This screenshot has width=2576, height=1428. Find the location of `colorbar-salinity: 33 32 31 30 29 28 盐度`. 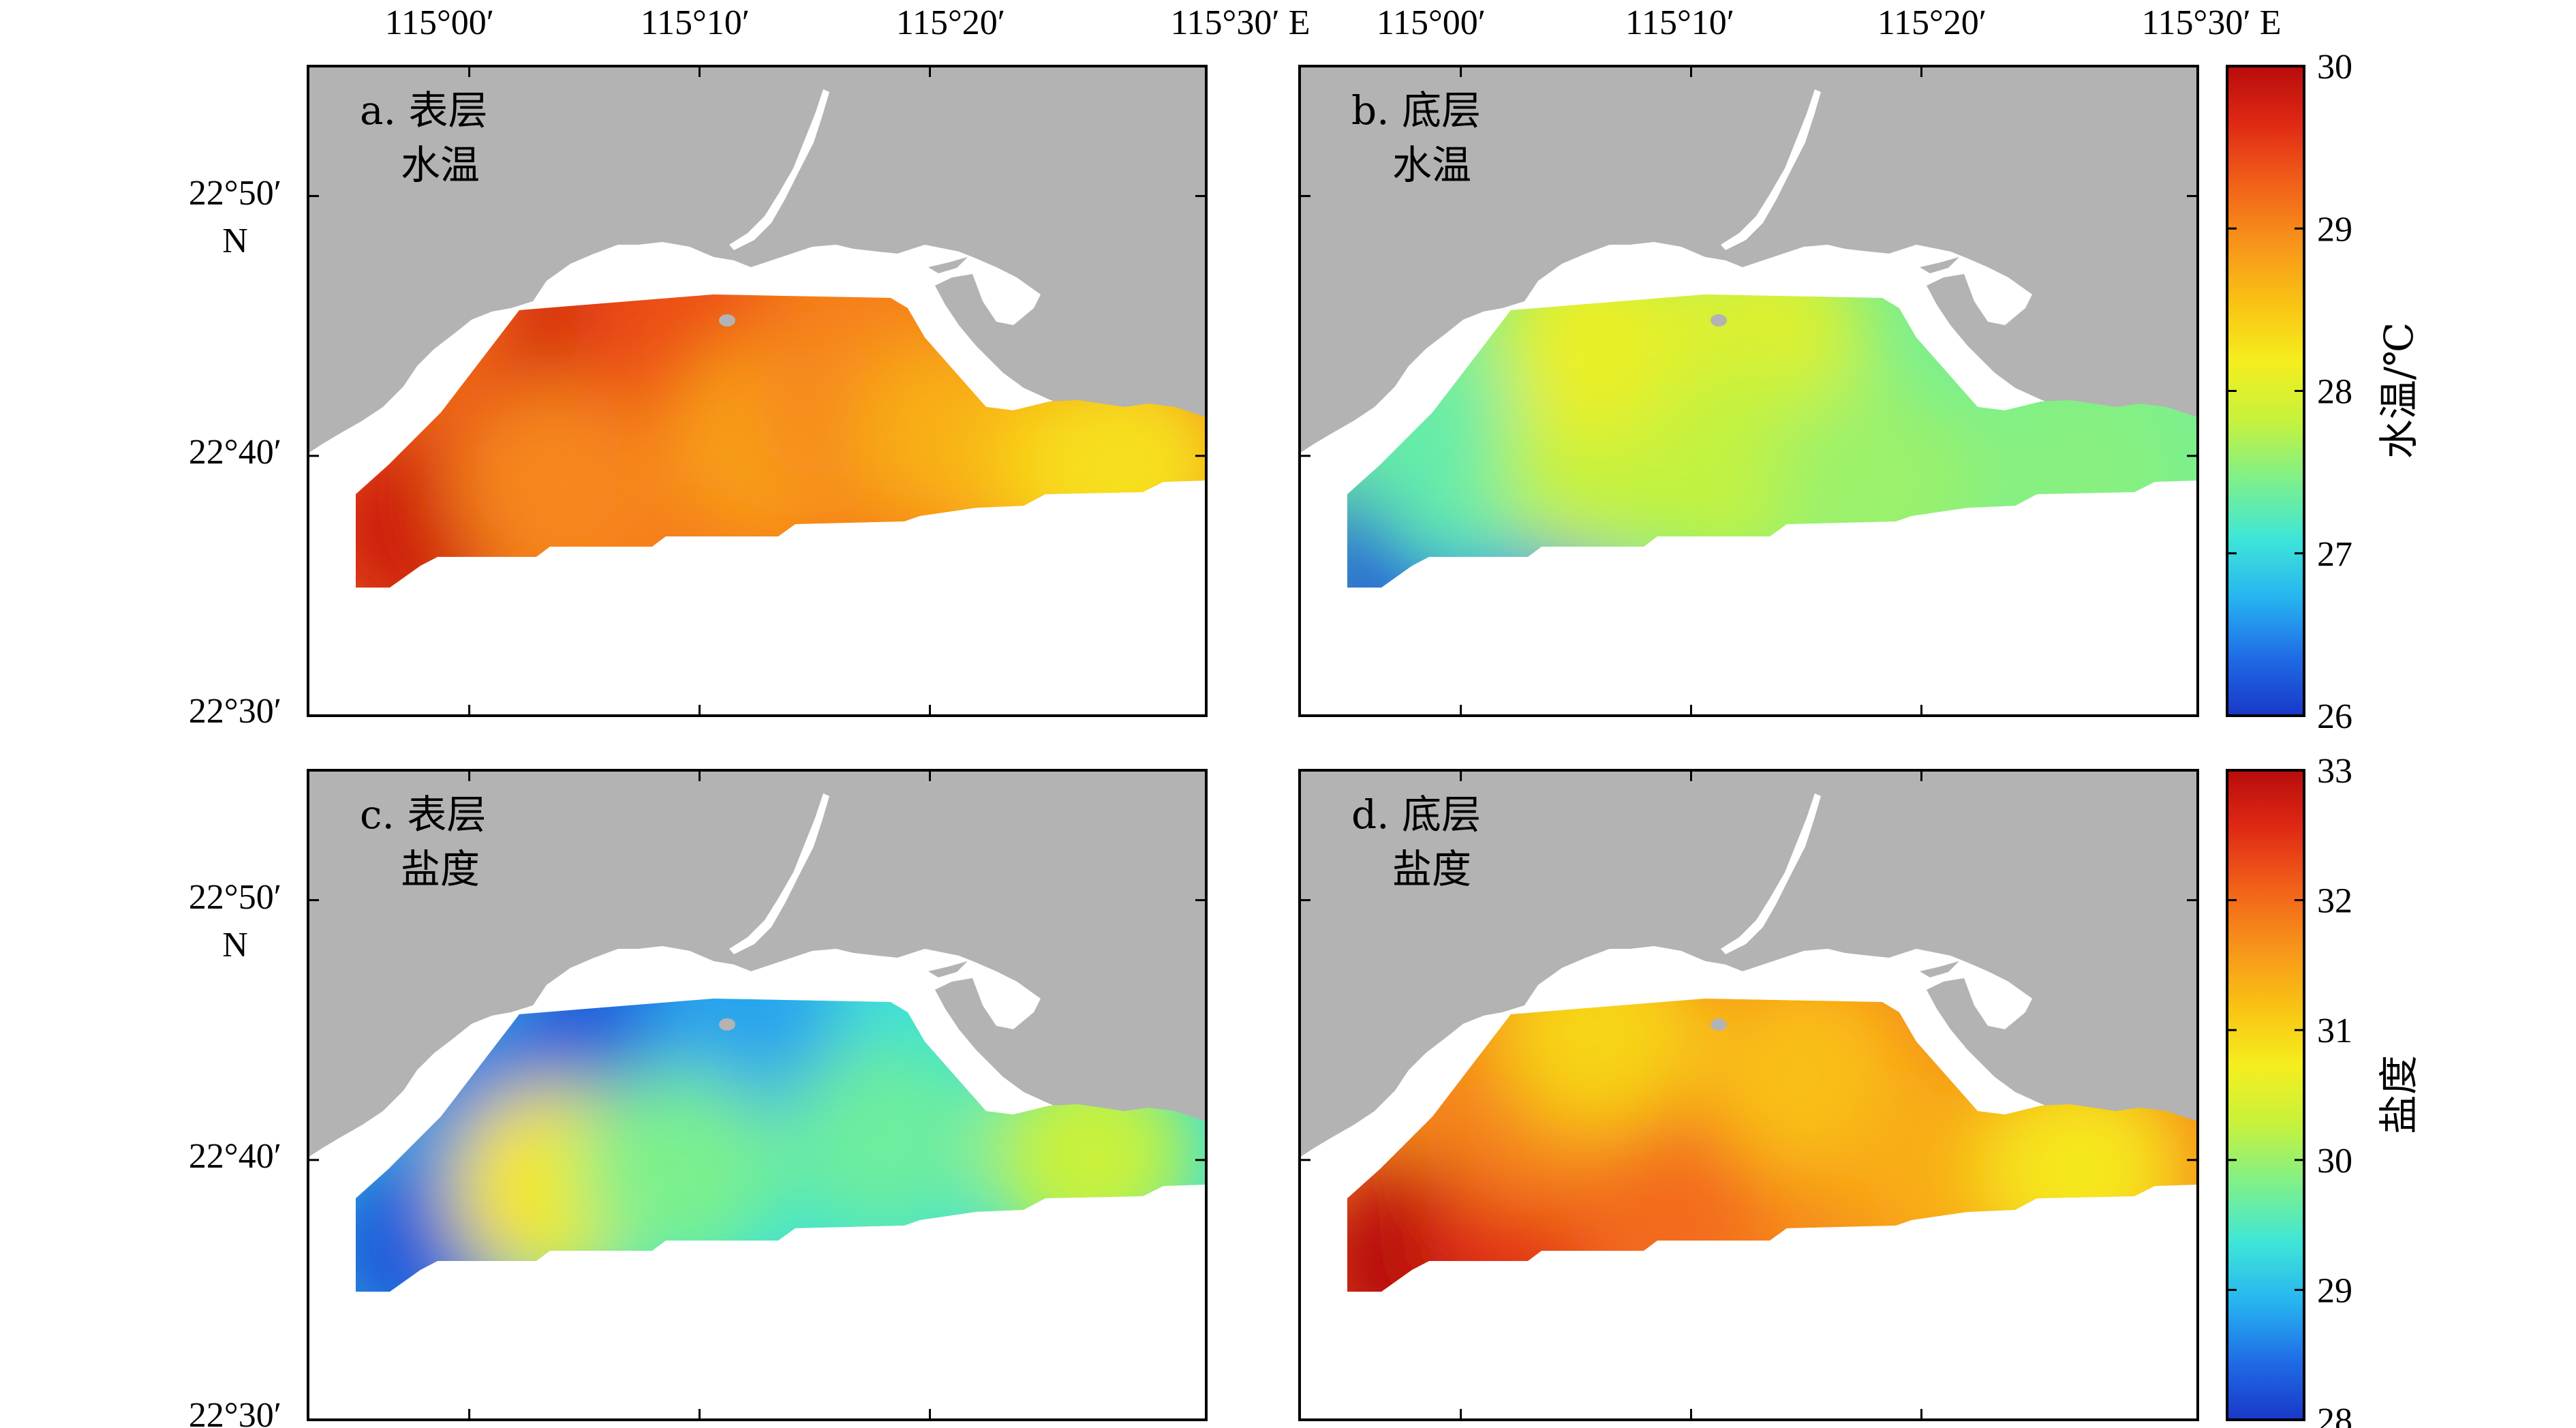

colorbar-salinity: 33 32 31 30 29 28 盐度 is located at coordinates (2324, 1090).